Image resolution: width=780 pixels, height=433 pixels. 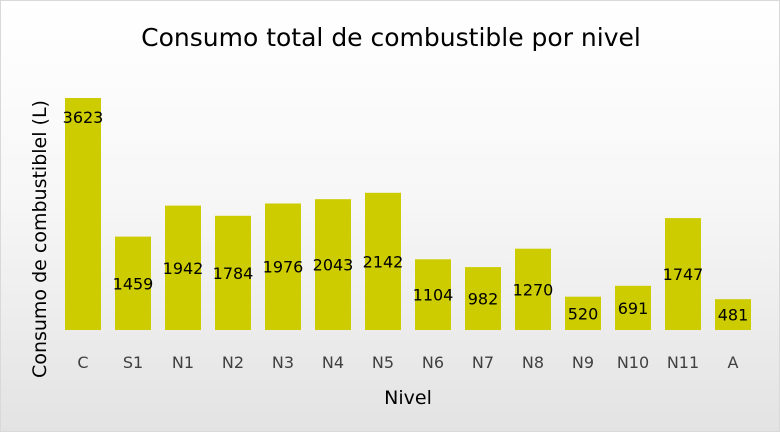 I want to click on data-label-n1: 1942, so click(x=183, y=268).